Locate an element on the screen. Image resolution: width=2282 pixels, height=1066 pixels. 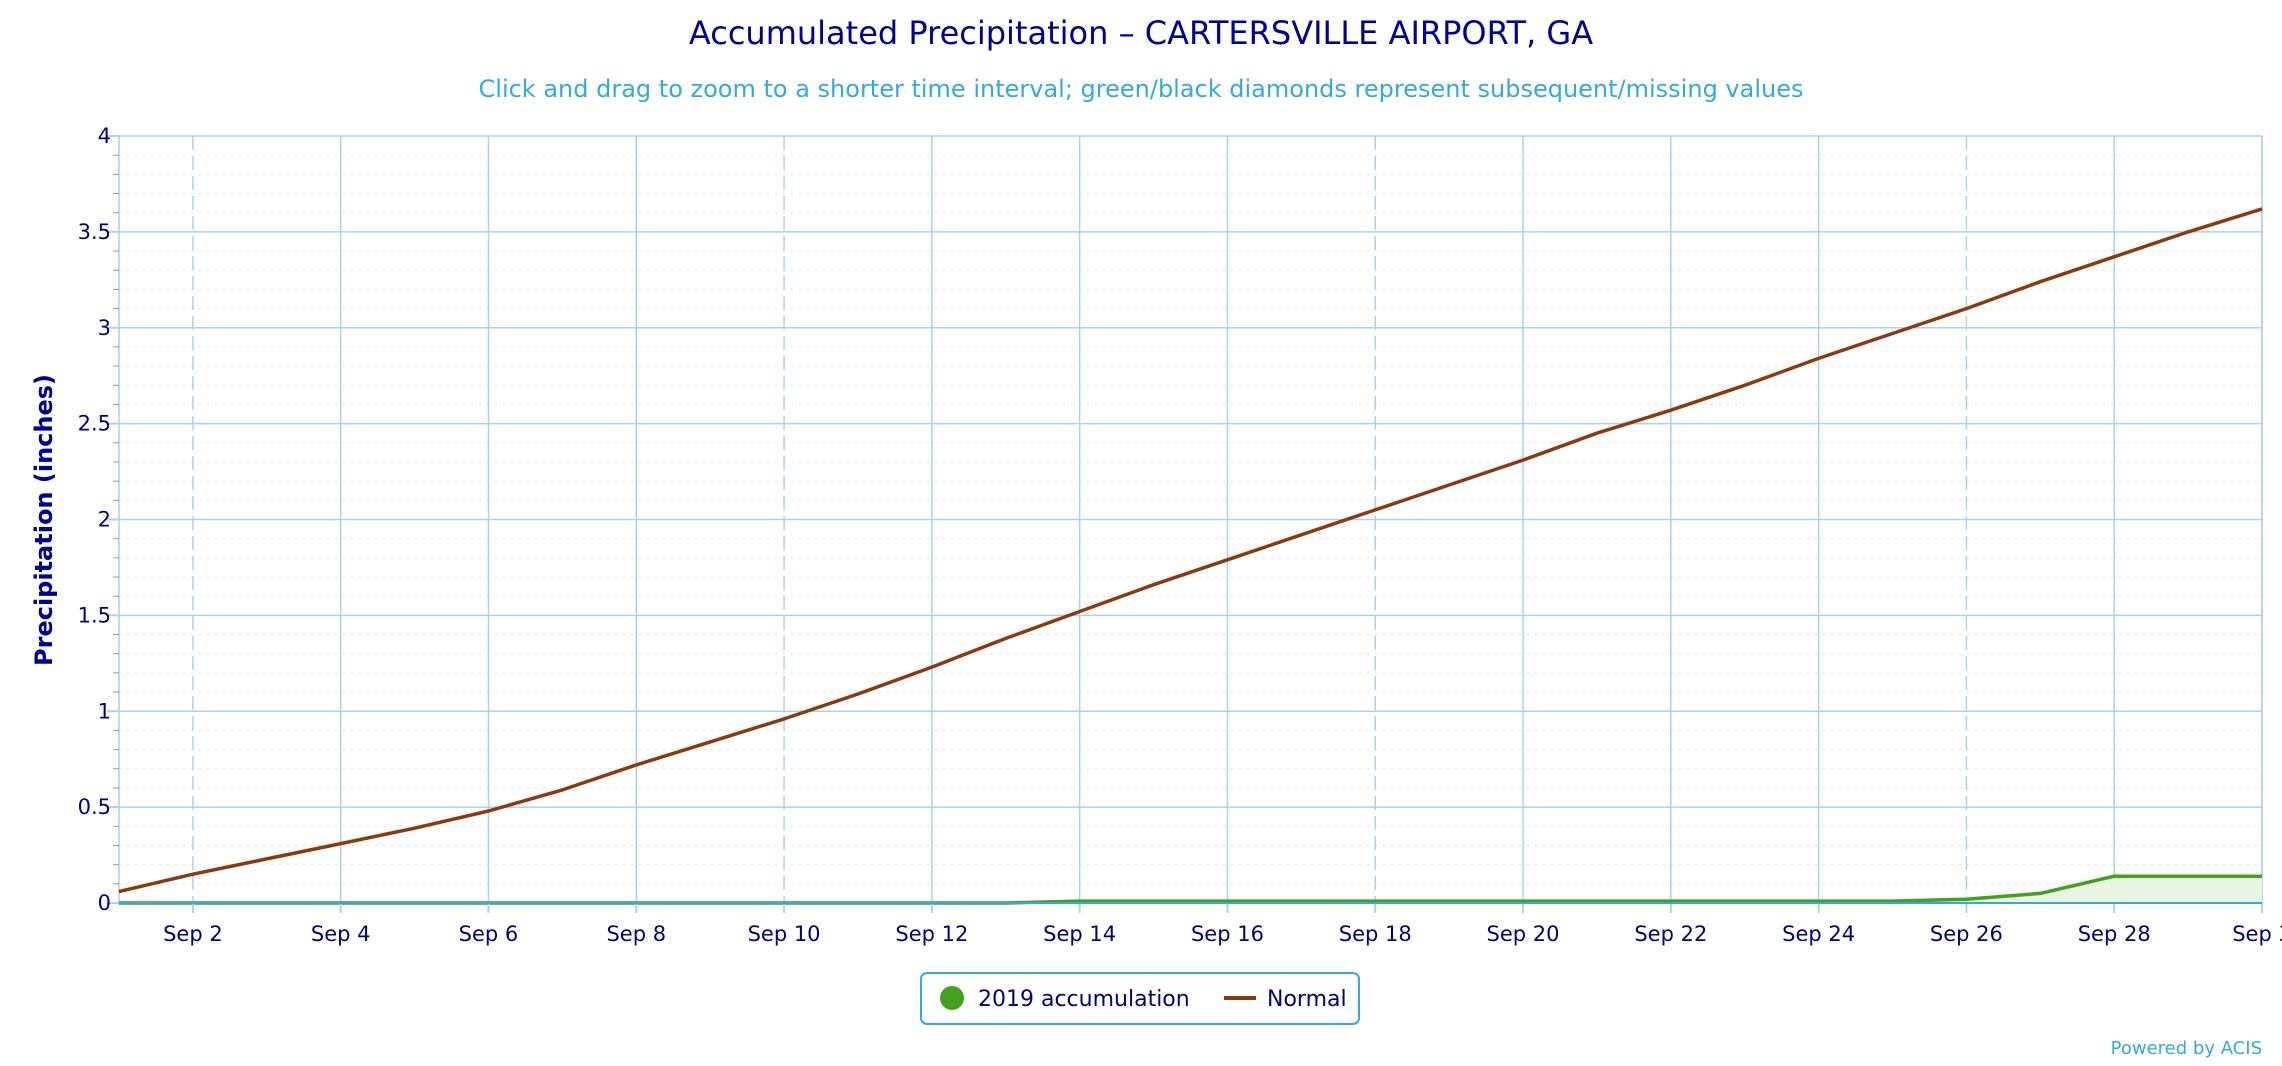
y-tick-label: 1.5 is located at coordinates (94, 615).